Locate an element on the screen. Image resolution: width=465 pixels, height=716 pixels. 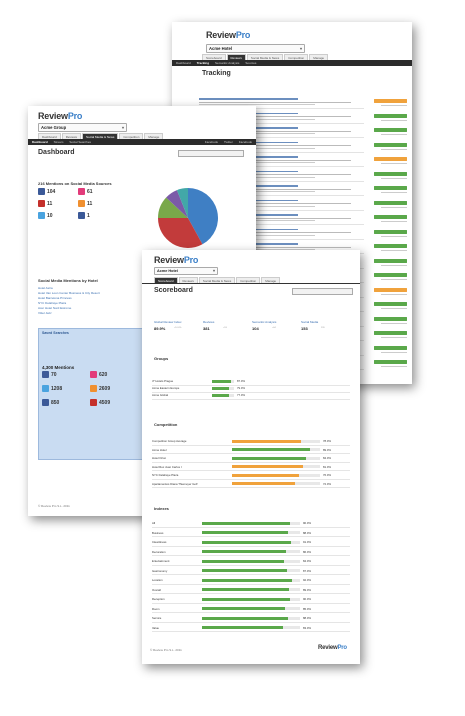
index-row-value: 90.0% is located at coordinates (307, 599).